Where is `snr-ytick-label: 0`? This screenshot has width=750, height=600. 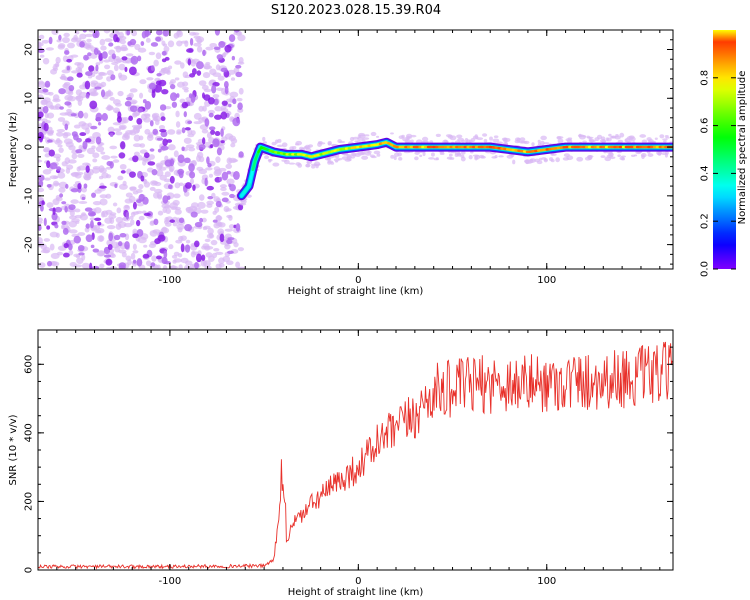 snr-ytick-label: 0 is located at coordinates (29, 570).